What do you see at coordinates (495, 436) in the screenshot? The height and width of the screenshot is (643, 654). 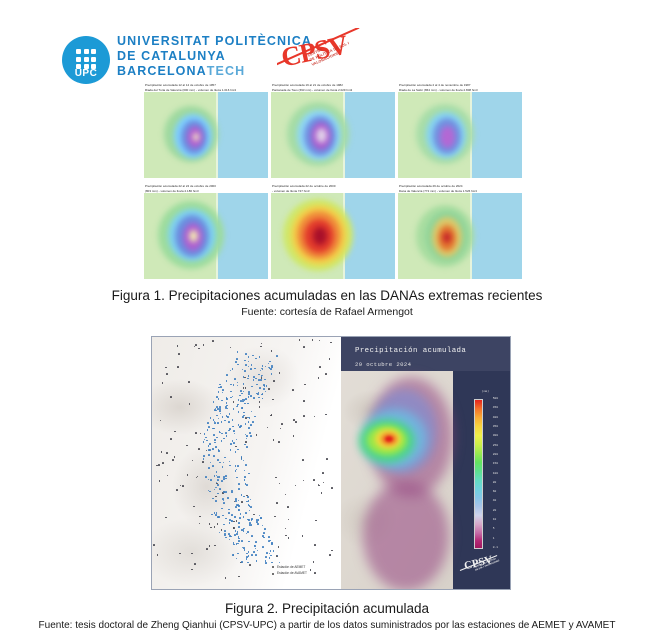 I see `colorbar-tick: 300` at bounding box center [495, 436].